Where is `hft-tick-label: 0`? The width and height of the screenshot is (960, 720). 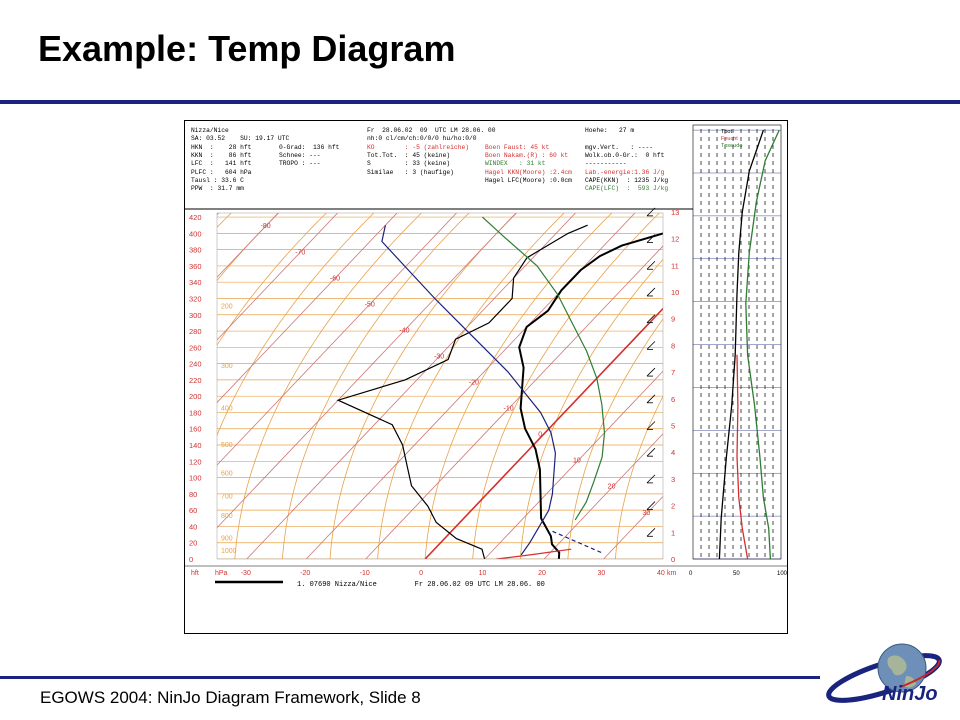 hft-tick-label: 0 is located at coordinates (191, 559).